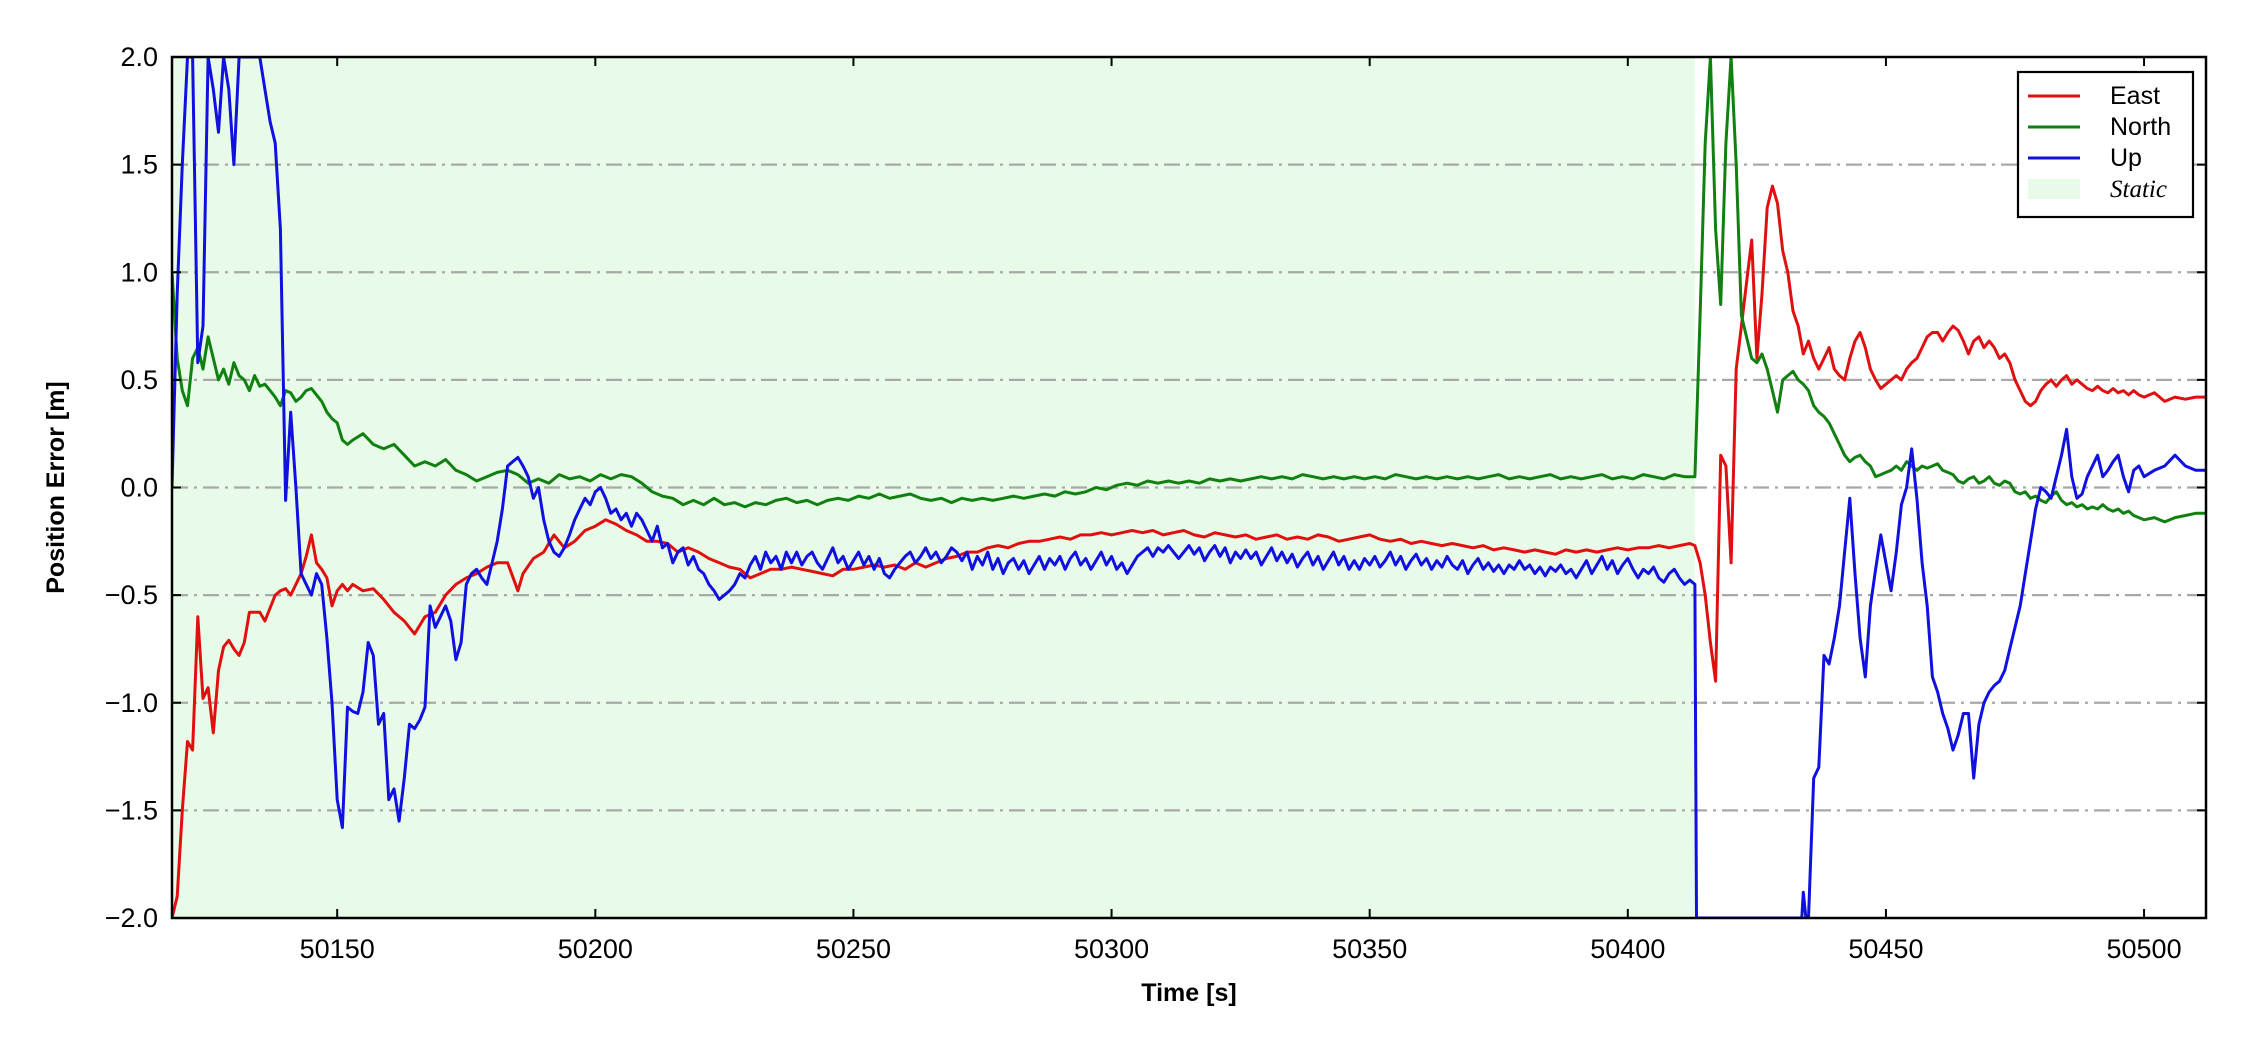 This screenshot has height=1050, width=2250. I want to click on y-tick-label: 1.0, so click(139, 272).